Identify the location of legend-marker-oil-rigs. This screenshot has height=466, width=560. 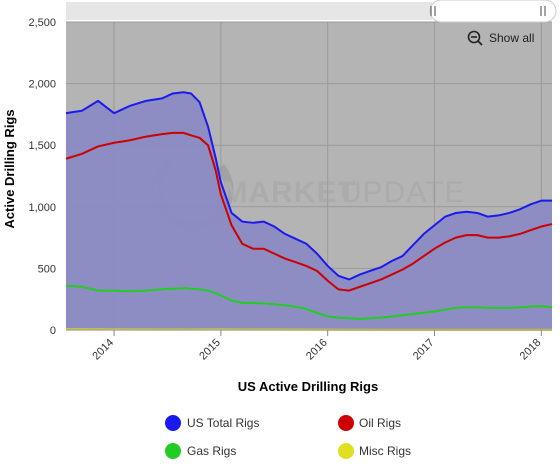
(346, 423).